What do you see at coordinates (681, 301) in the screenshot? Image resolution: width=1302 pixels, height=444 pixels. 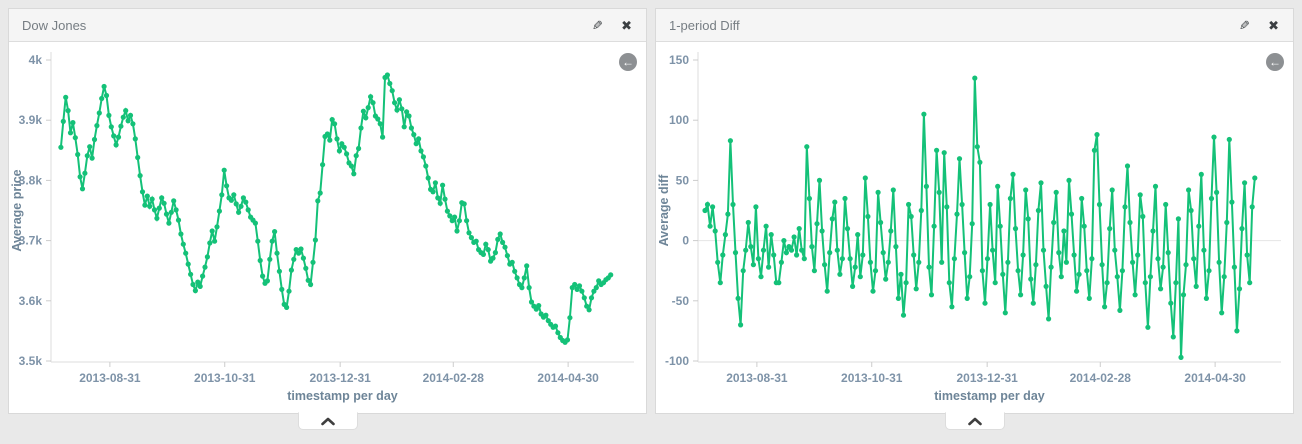 I see `y-tick-label: -50` at bounding box center [681, 301].